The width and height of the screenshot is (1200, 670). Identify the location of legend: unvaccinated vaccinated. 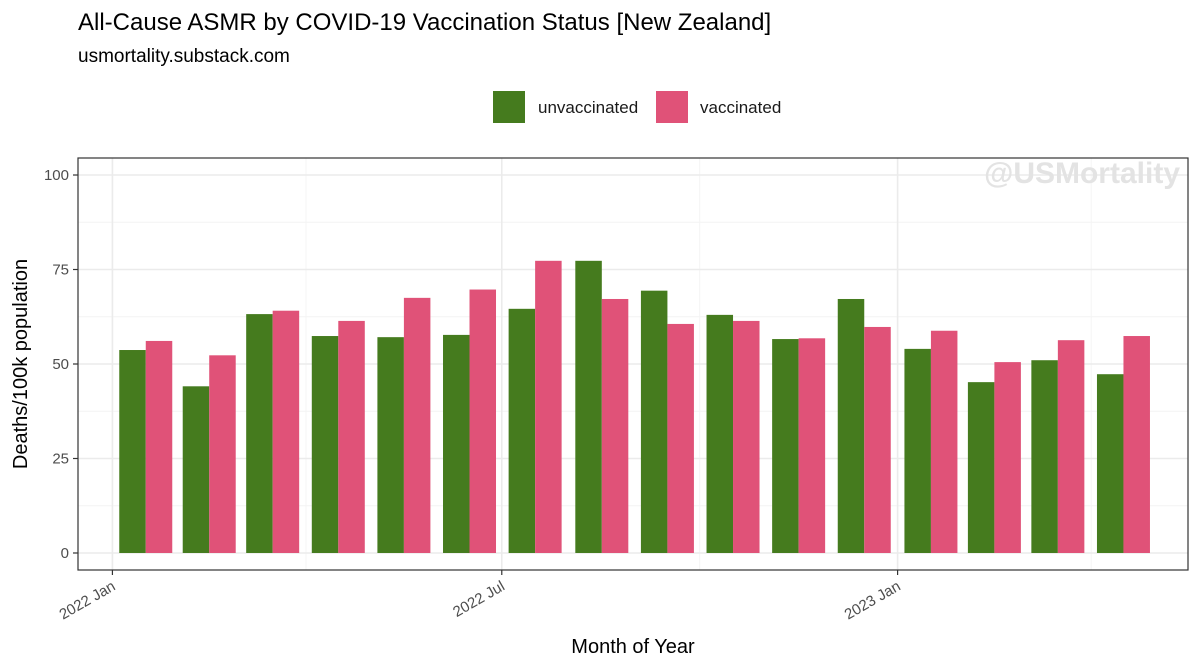
(637, 107).